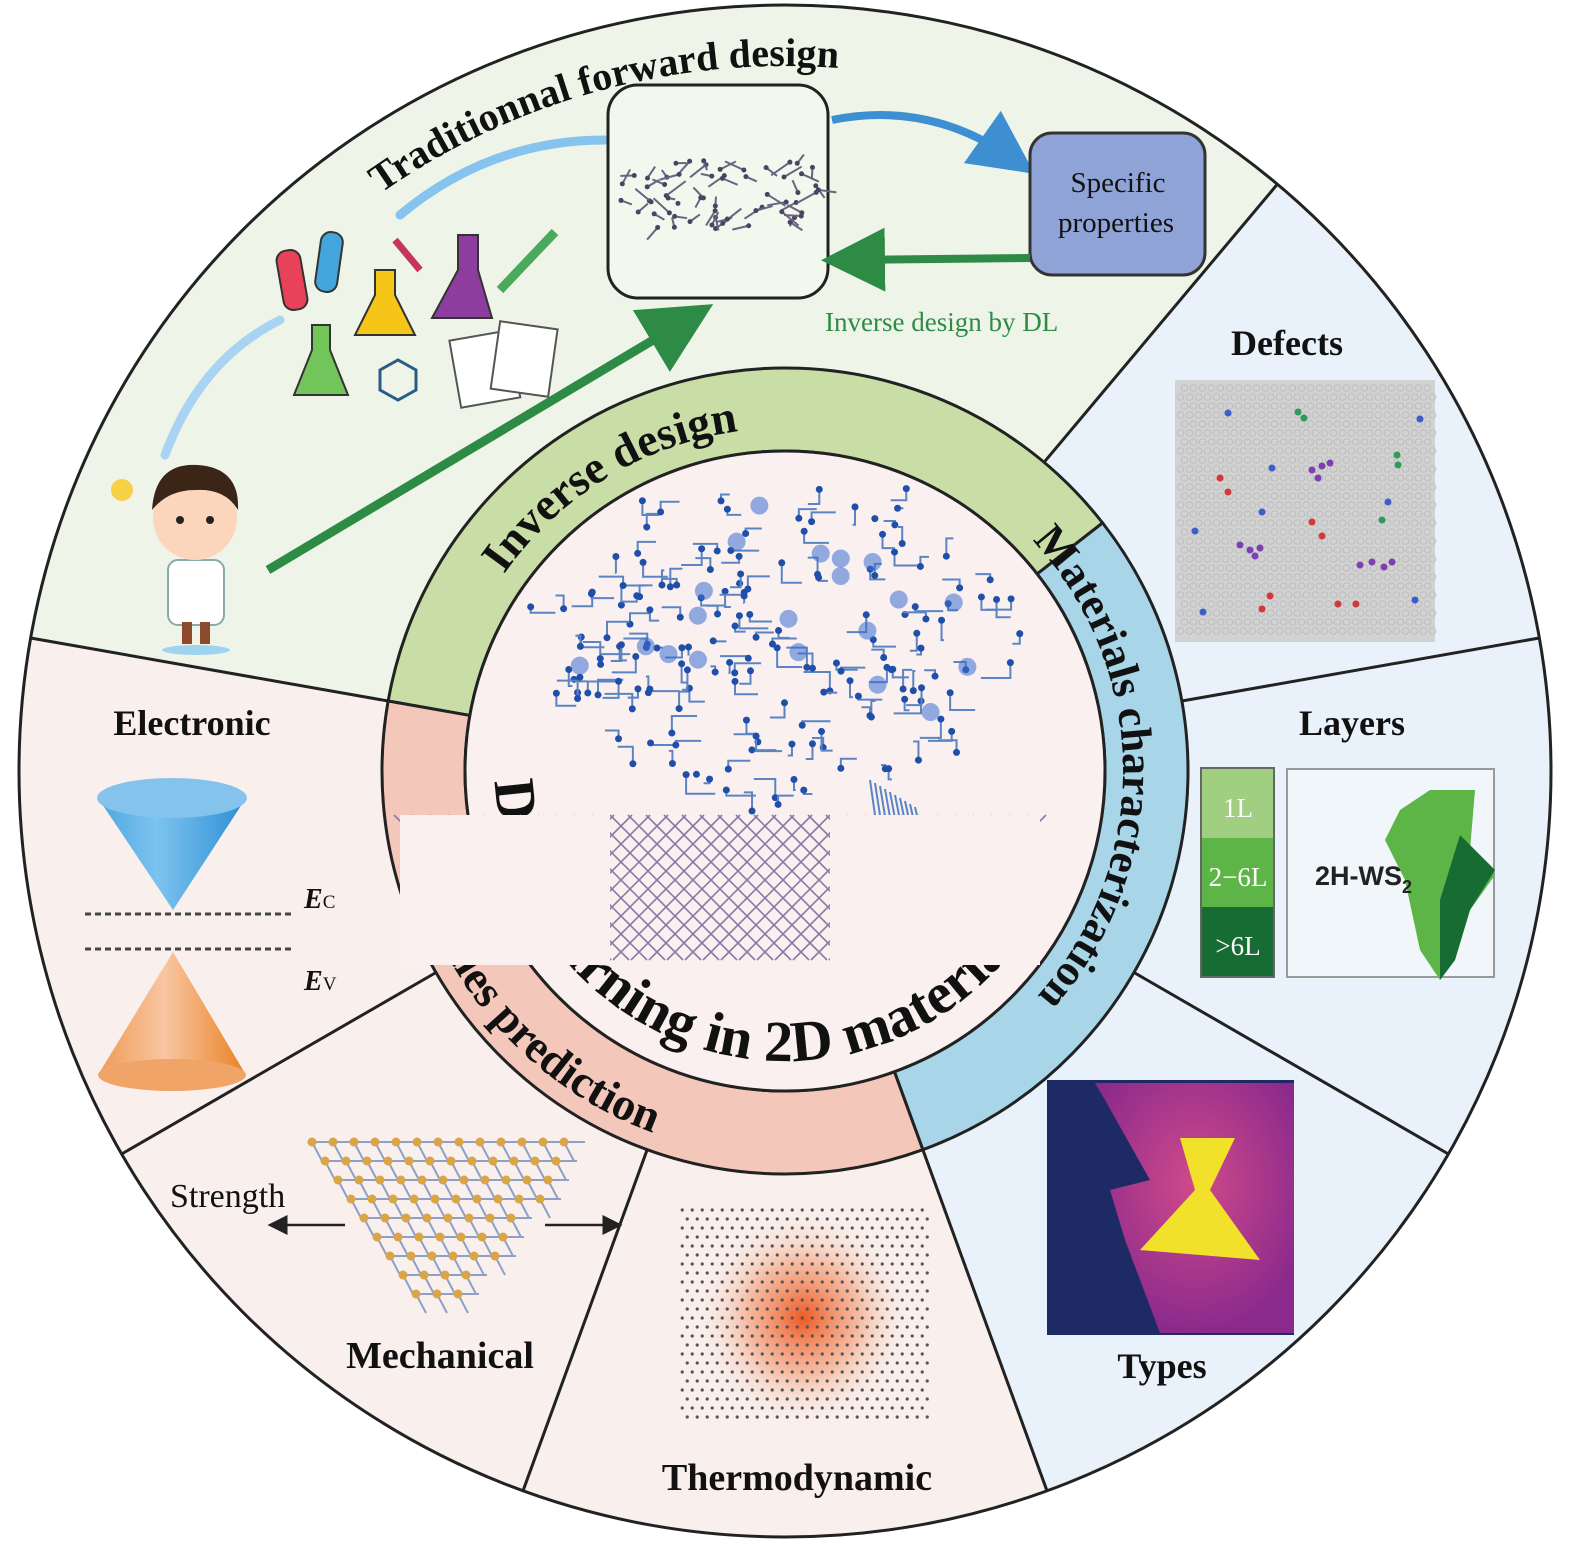  I want to click on molecule-bond, so click(795, 209).